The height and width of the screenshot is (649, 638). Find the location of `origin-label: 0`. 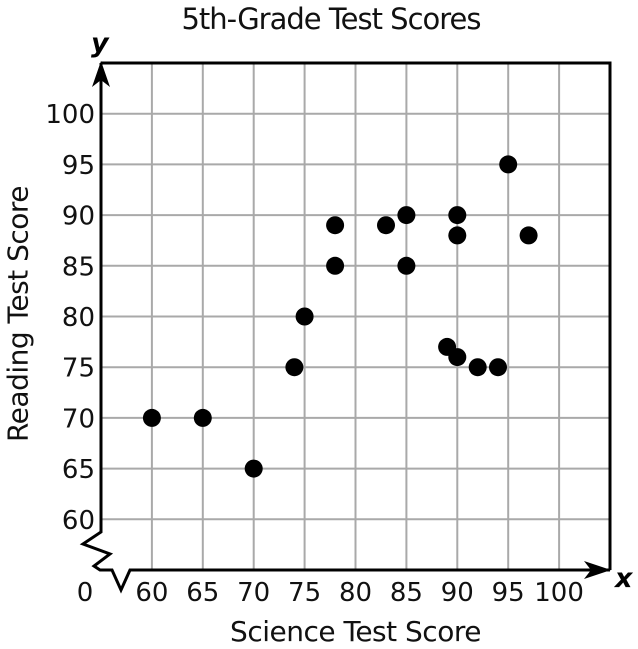

origin-label: 0 is located at coordinates (85, 593).